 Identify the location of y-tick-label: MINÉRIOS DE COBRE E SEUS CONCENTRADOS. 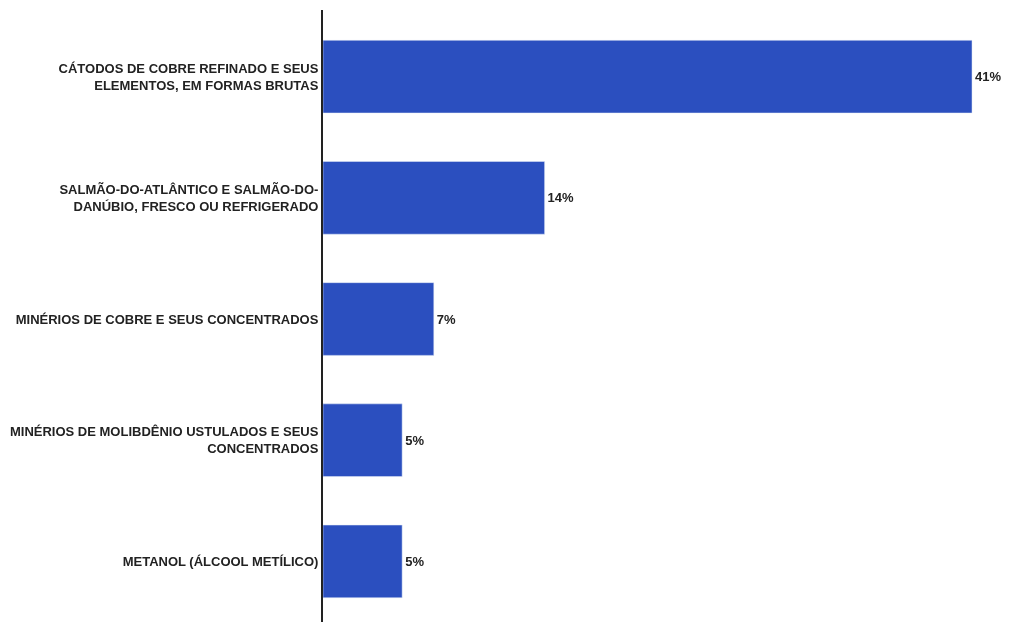
(167, 319).